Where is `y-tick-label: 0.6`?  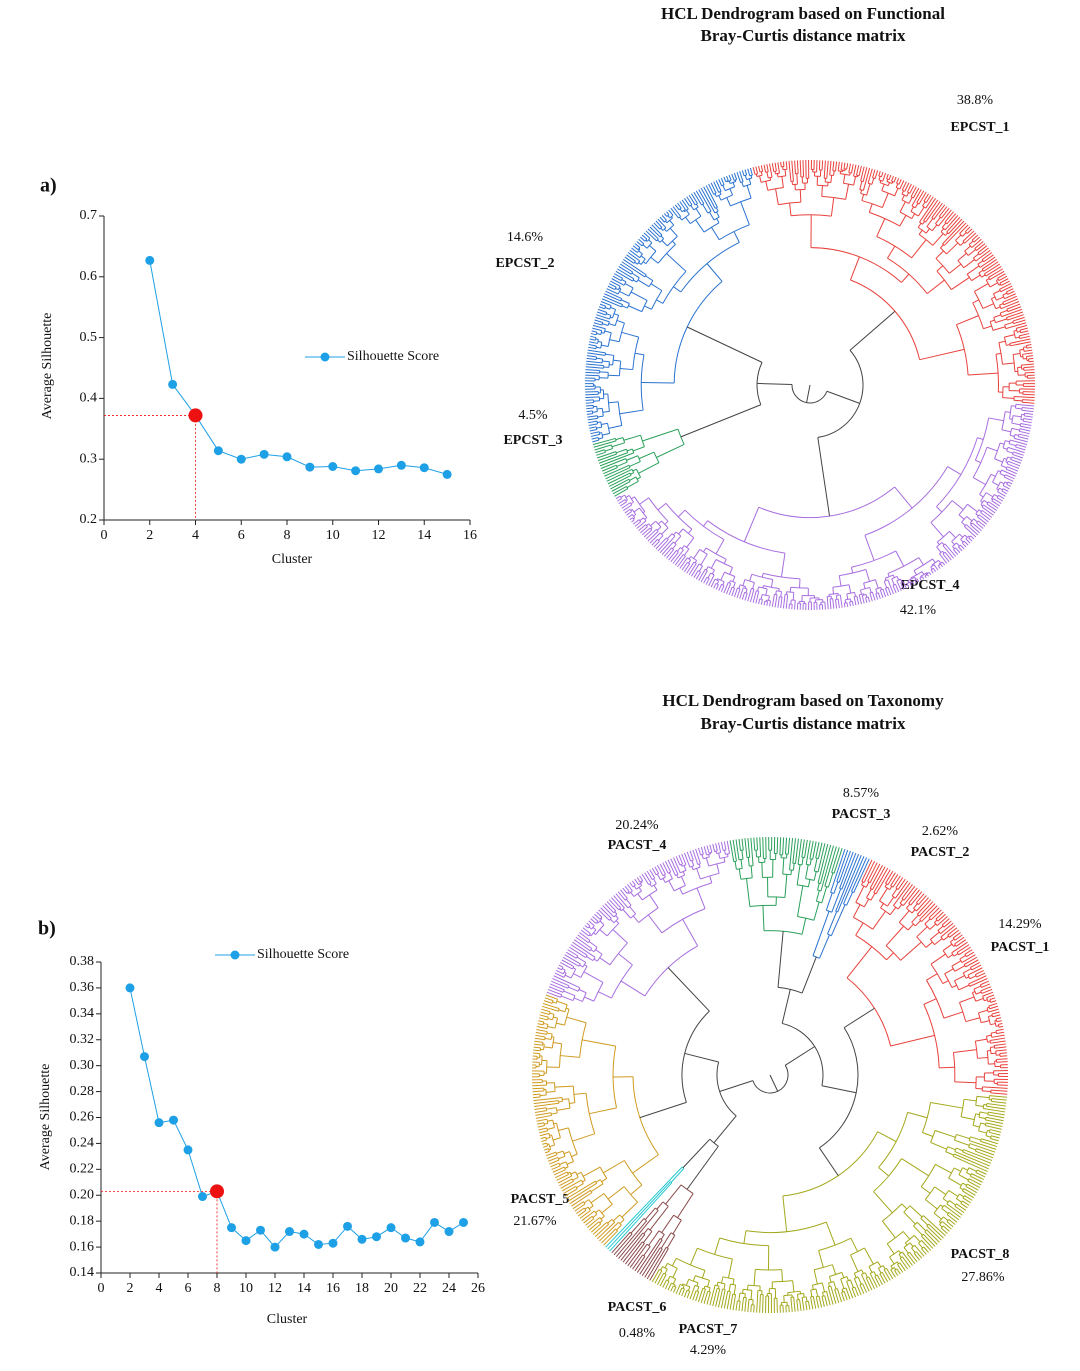
y-tick-label: 0.6 is located at coordinates (89, 276).